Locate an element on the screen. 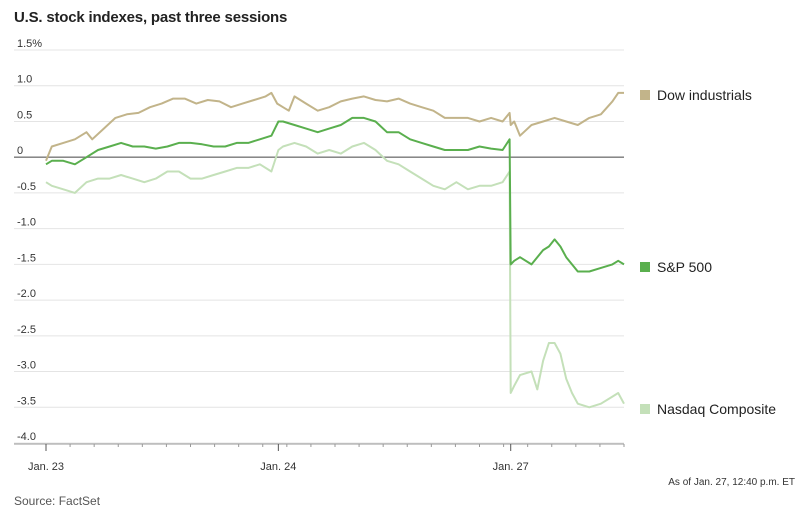 Image resolution: width=812 pixels, height=516 pixels. source-note: Source: FactSet is located at coordinates (57, 501).